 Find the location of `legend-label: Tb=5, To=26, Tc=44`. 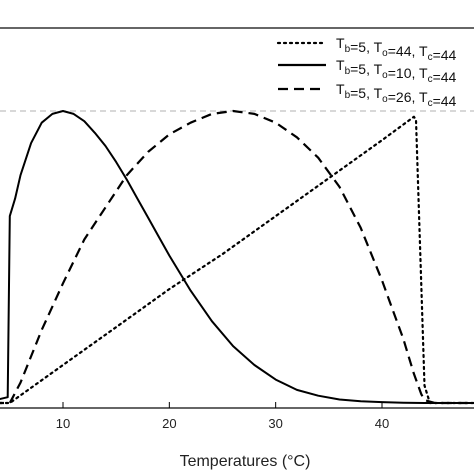

legend-label: Tb=5, To=26, Tc=44 is located at coordinates (396, 95).